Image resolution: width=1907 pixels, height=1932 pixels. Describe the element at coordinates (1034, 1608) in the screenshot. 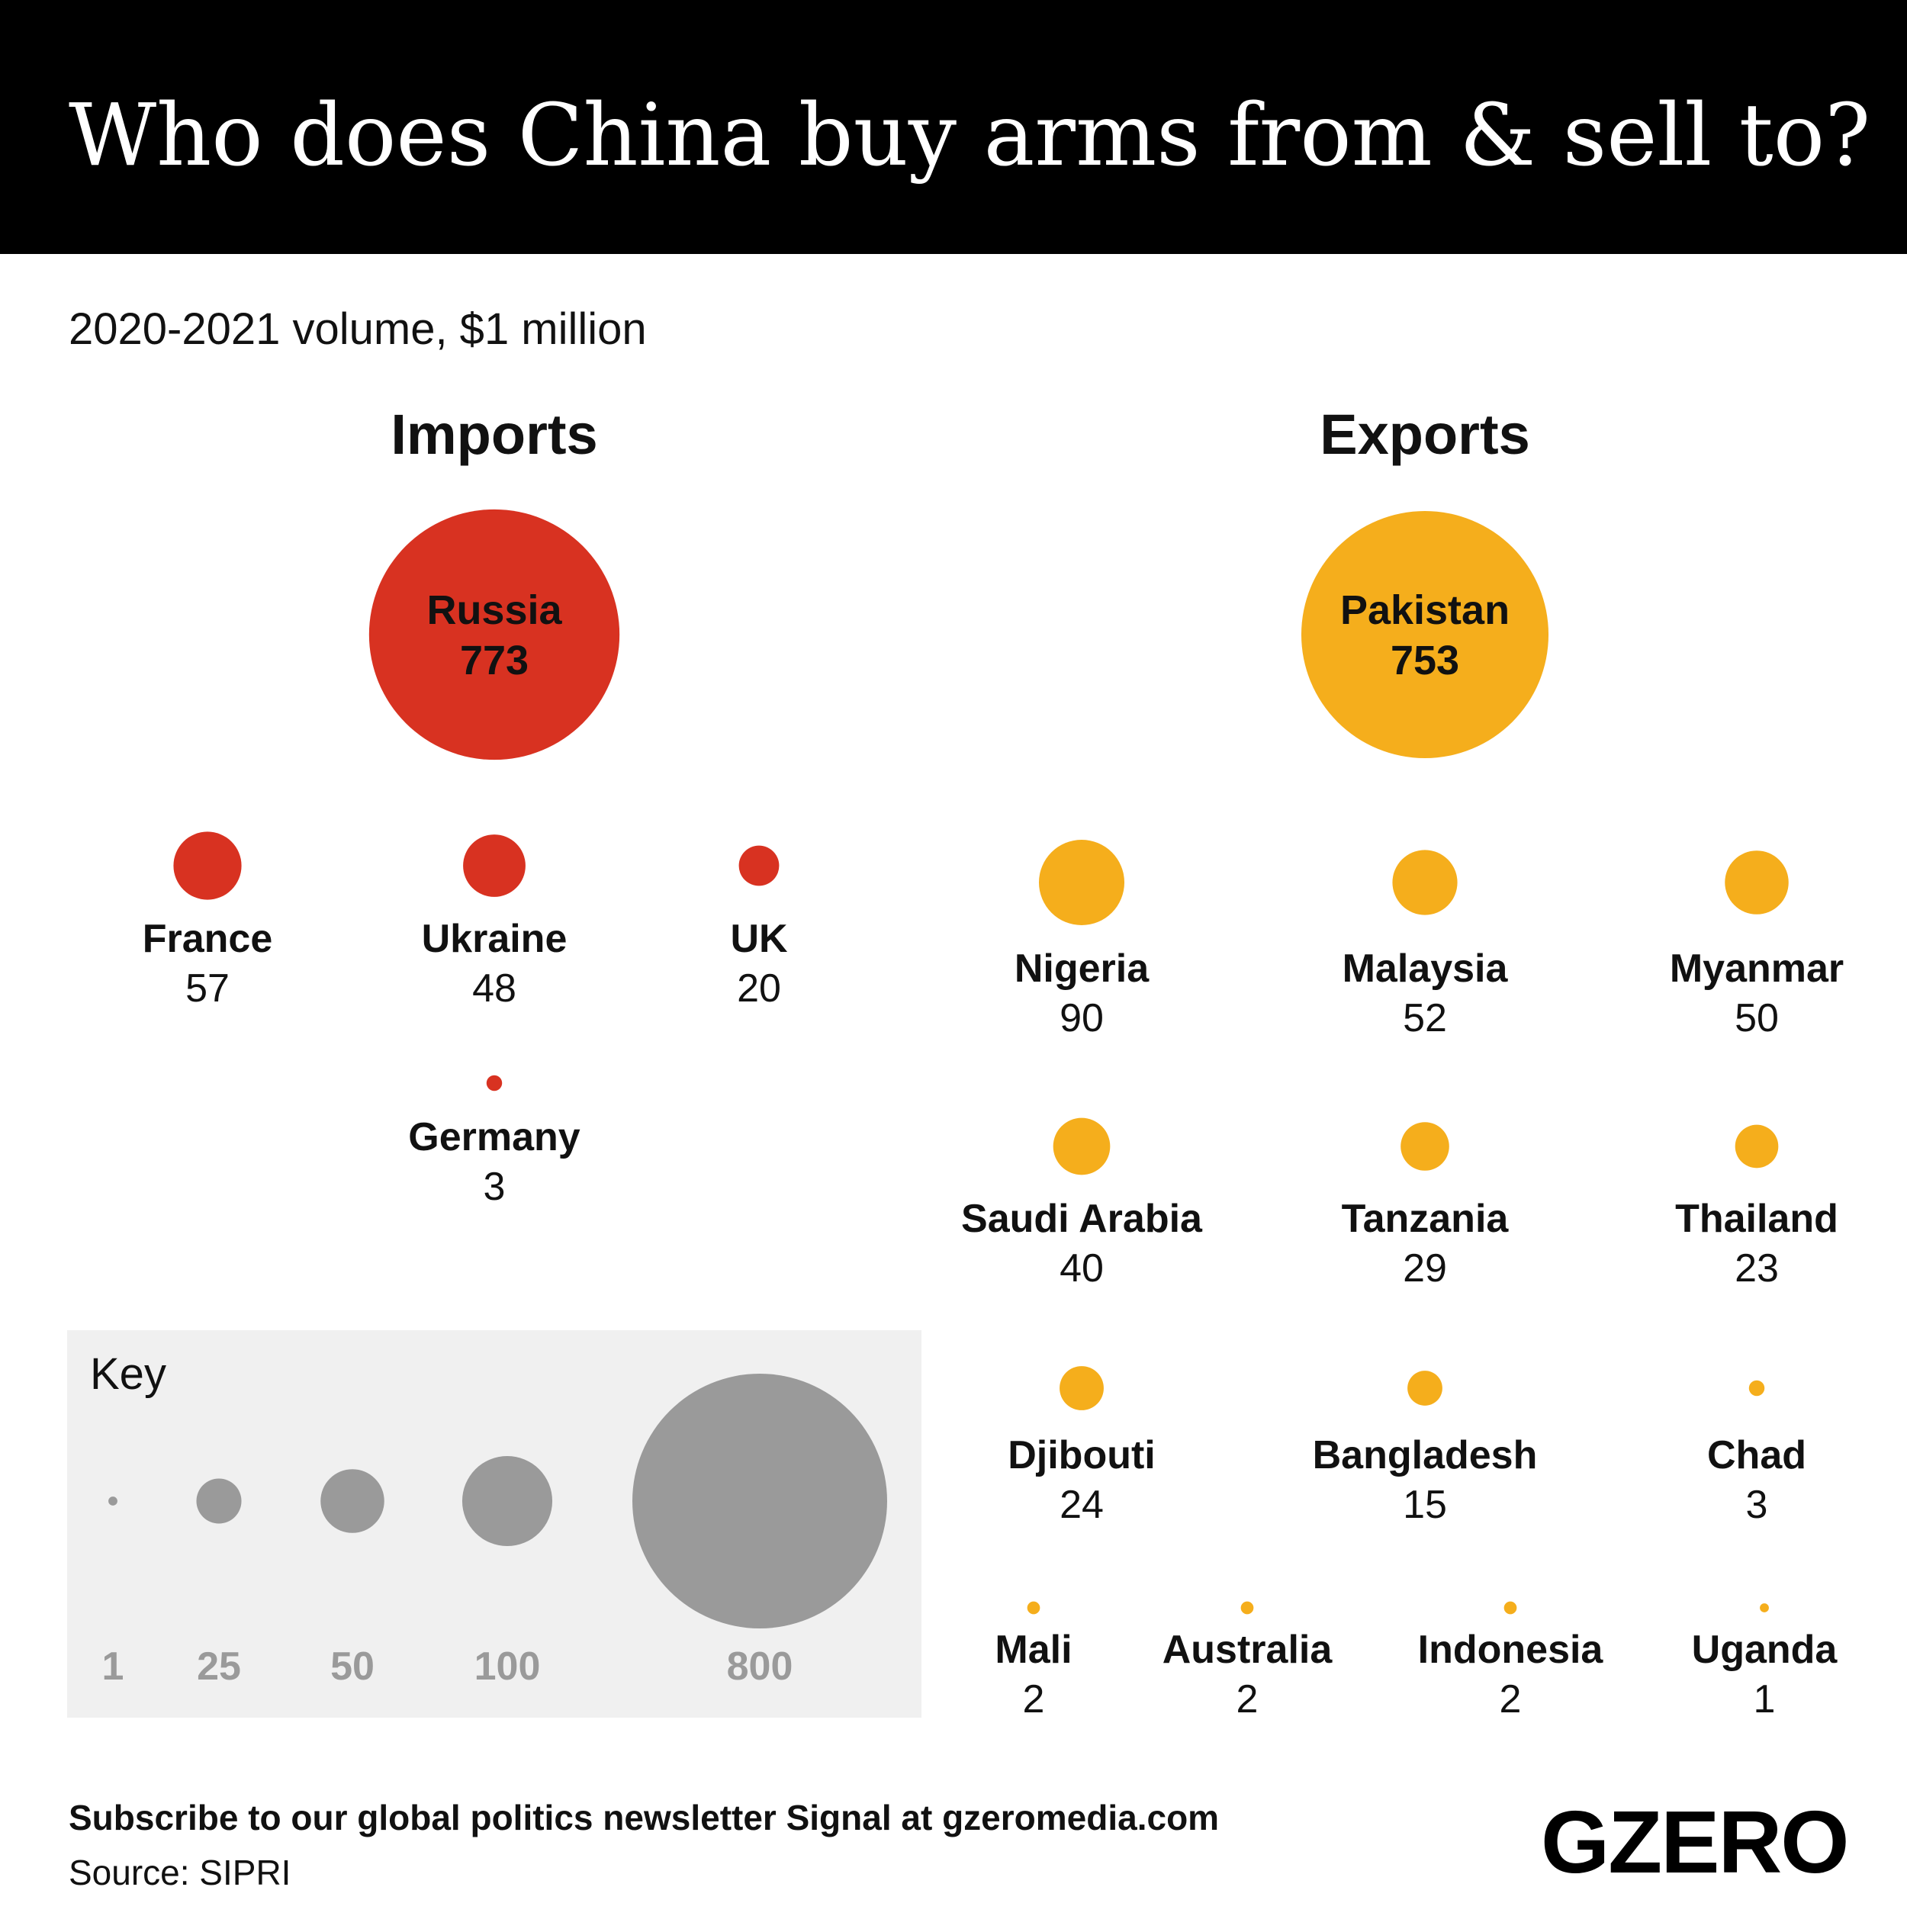

I see `export-bubble-mali` at that location.